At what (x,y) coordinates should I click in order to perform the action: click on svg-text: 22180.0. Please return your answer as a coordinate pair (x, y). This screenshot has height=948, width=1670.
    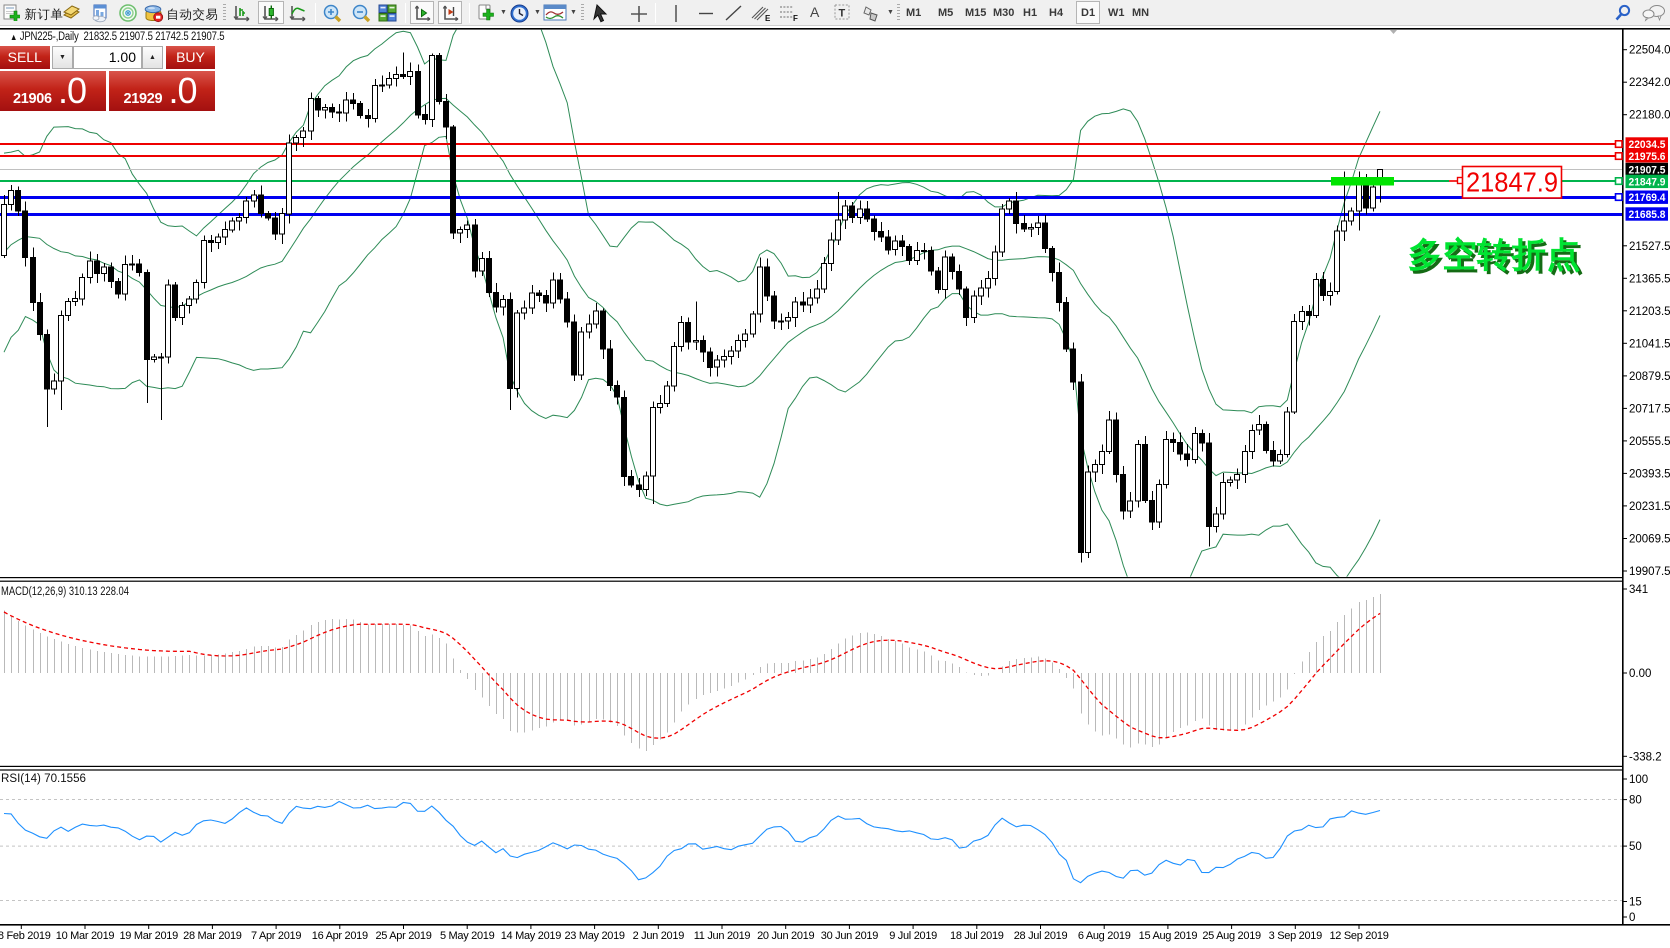
    Looking at the image, I should click on (1649, 116).